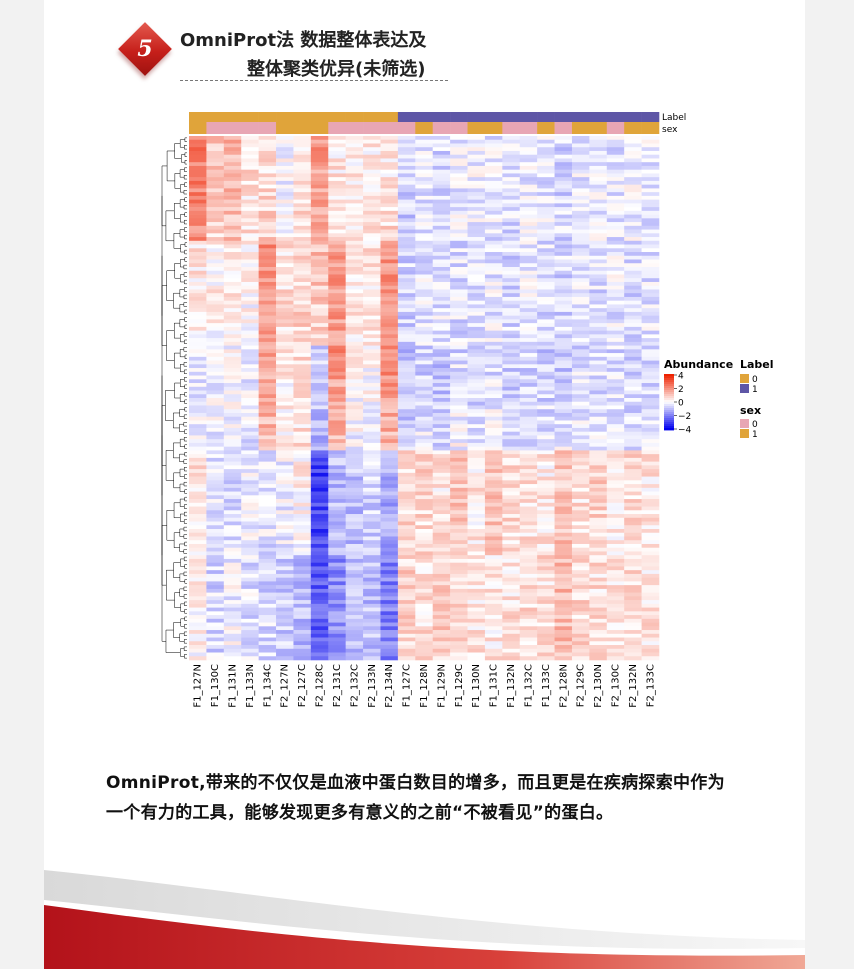 The image size is (854, 969). I want to click on column-label: F2_127C, so click(302, 685).